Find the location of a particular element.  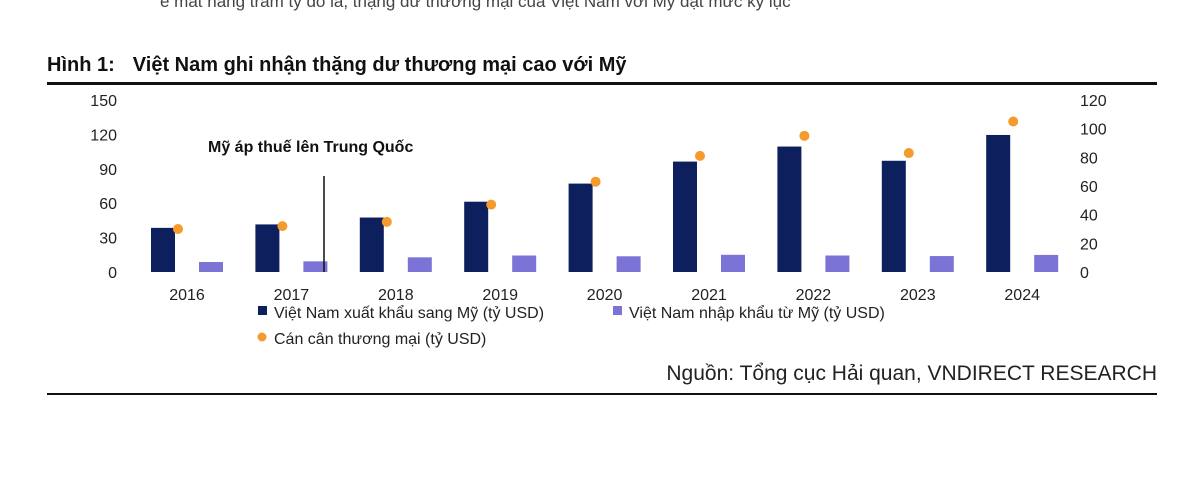

title-rule is located at coordinates (602, 83).